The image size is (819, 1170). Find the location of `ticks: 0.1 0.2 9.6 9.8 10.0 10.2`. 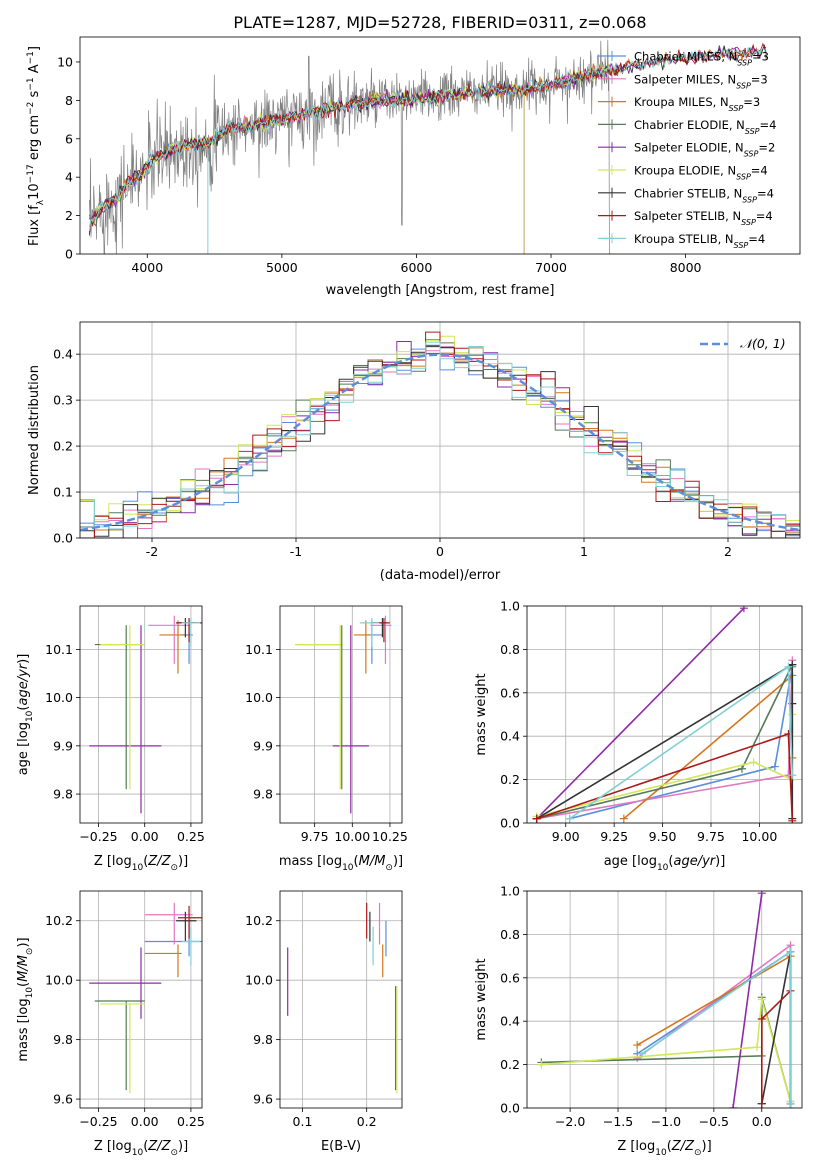

ticks: 0.1 0.2 9.6 9.8 10.0 10.2 is located at coordinates (310, 1021).